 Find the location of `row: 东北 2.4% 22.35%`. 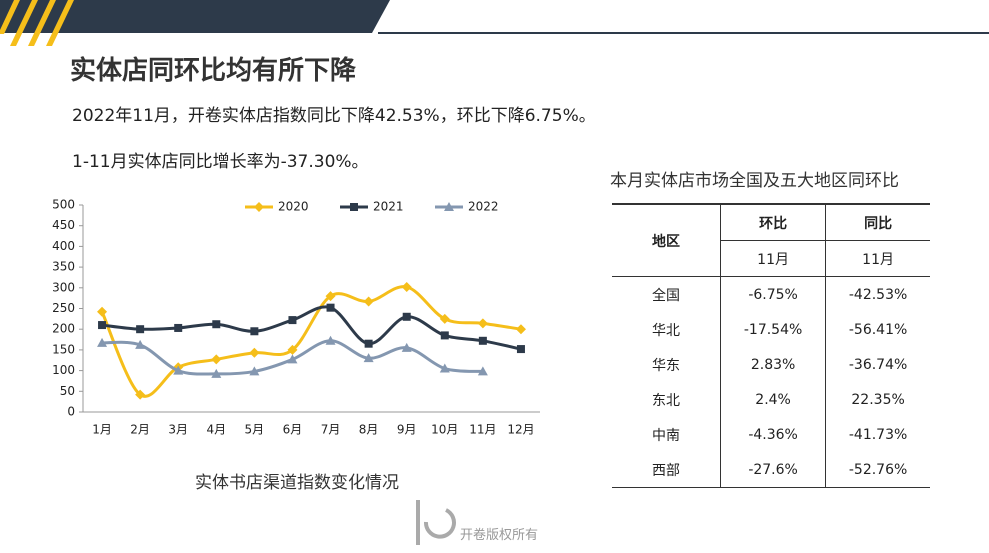

row: 东北 2.4% 22.35% is located at coordinates (771, 399).